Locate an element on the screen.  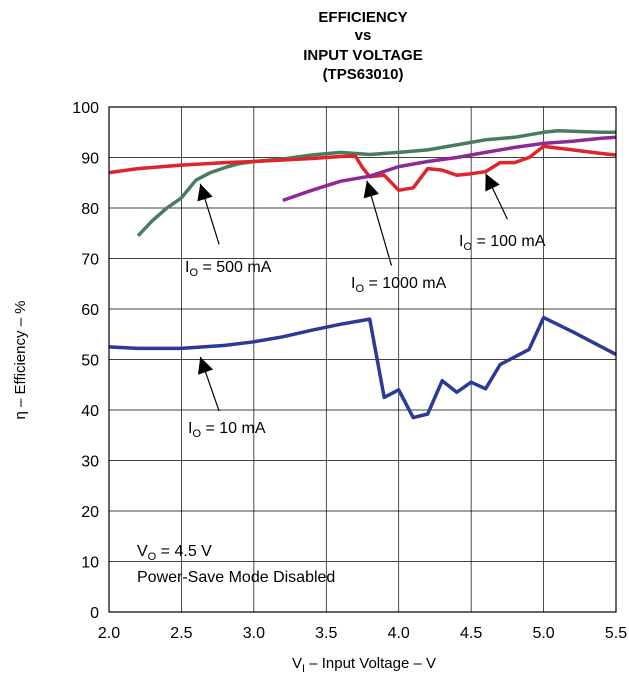
x-tick-label: 3.5 is located at coordinates (326, 633).